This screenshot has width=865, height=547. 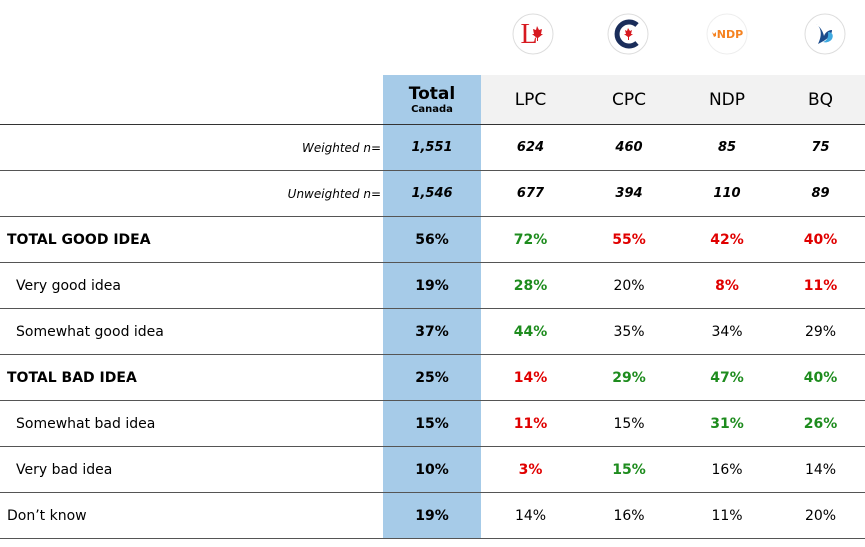 I want to click on total-header: Total Canada, so click(x=432, y=100).